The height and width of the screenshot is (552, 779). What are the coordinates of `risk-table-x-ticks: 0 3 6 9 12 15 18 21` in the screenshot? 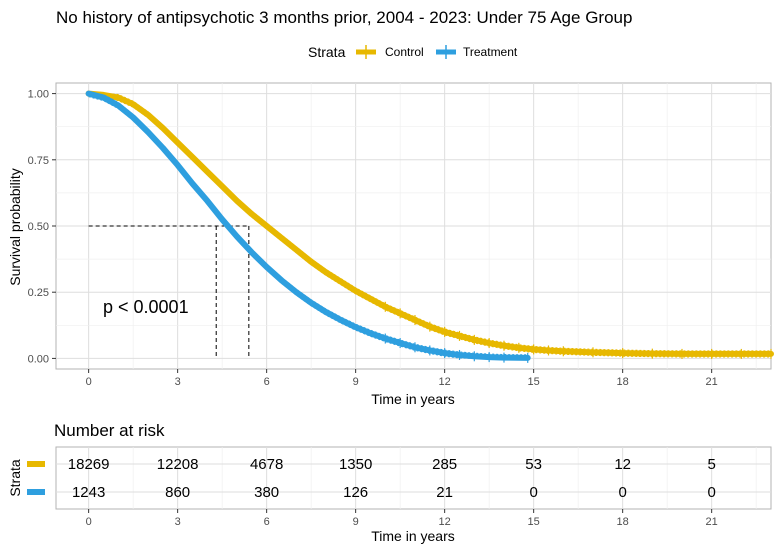 It's located at (402, 518).